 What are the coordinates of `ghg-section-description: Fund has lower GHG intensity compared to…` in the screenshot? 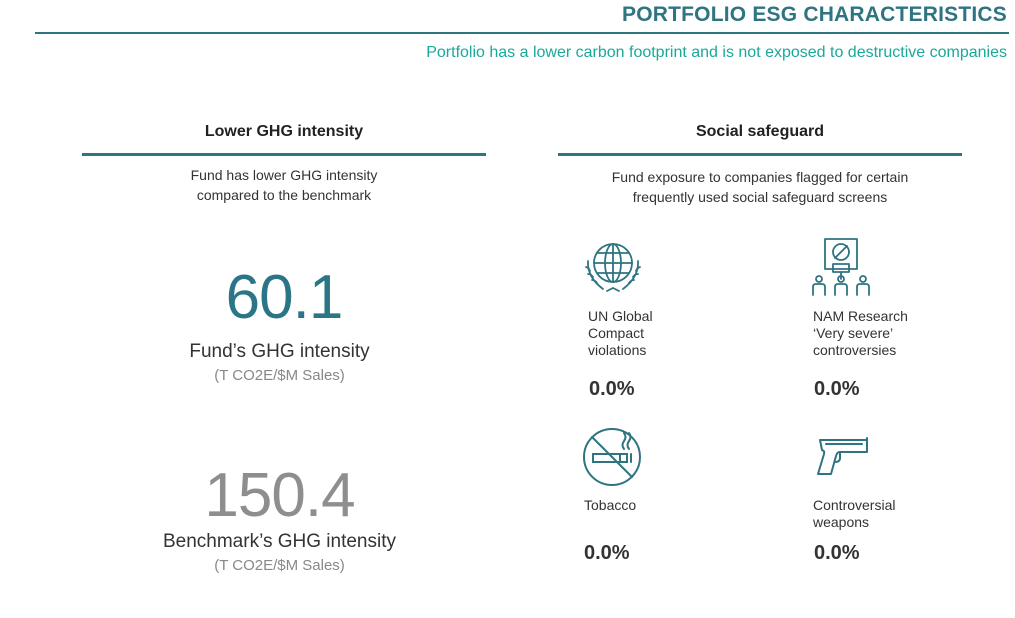 It's located at (284, 185).